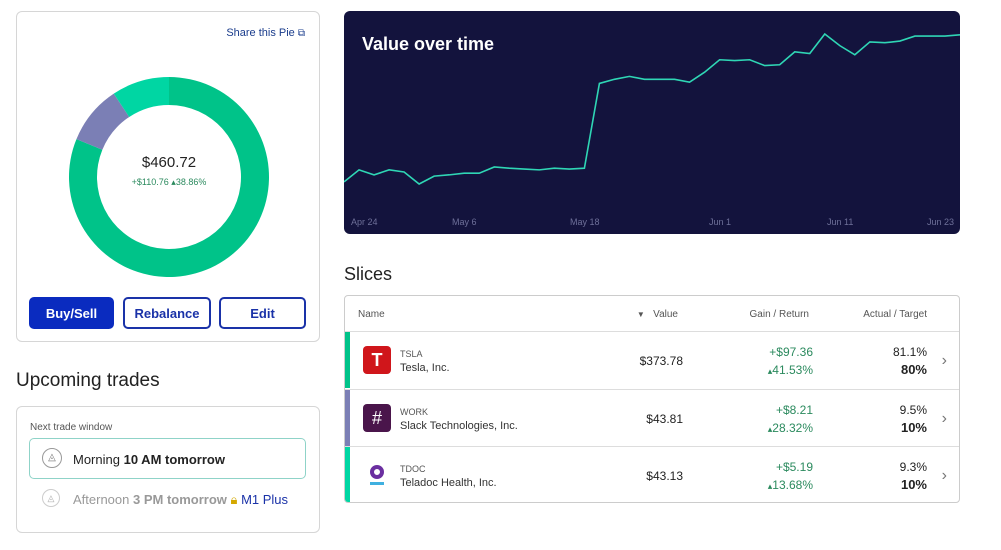 Image resolution: width=1001 pixels, height=550 pixels. What do you see at coordinates (364, 222) in the screenshot?
I see `x-label: Apr 24` at bounding box center [364, 222].